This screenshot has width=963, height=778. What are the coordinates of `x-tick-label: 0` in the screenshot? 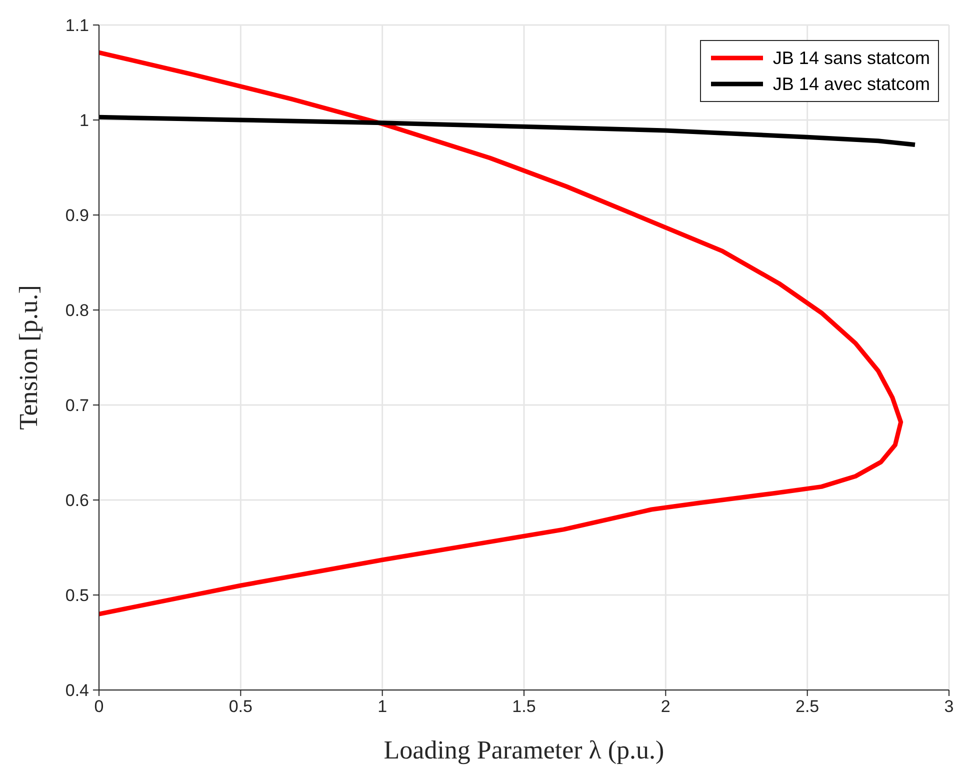 It's located at (99, 706).